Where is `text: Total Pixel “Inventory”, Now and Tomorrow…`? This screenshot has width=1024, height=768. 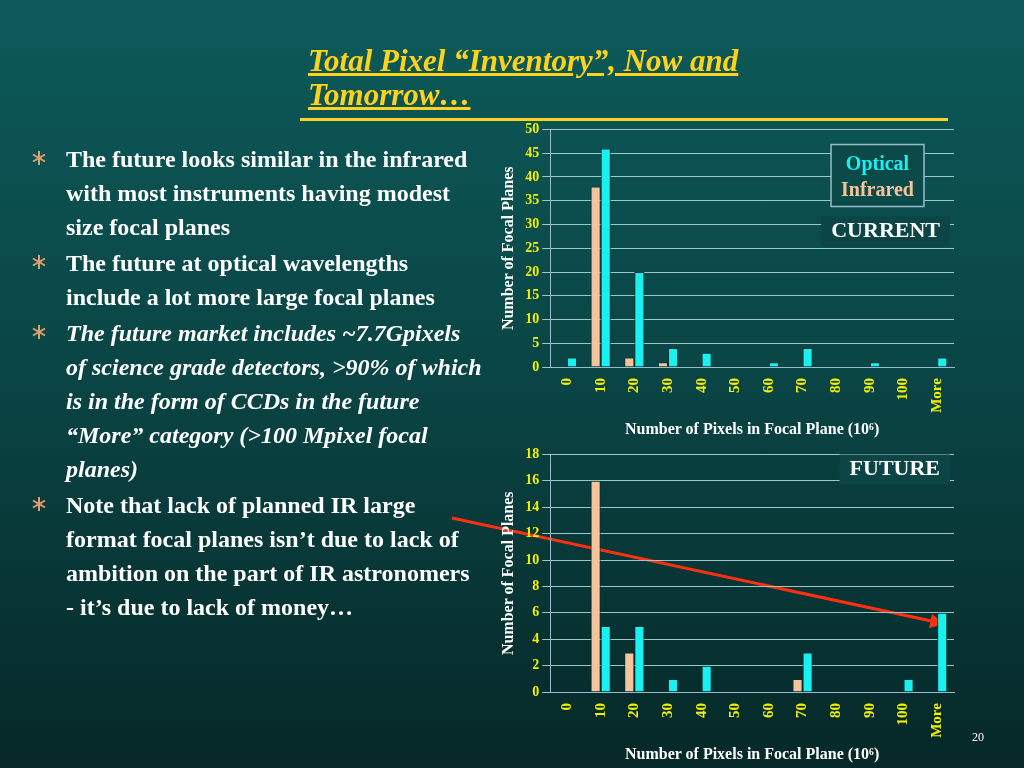
text: Total Pixel “Inventory”, Now and Tomorrow… is located at coordinates (524, 77).